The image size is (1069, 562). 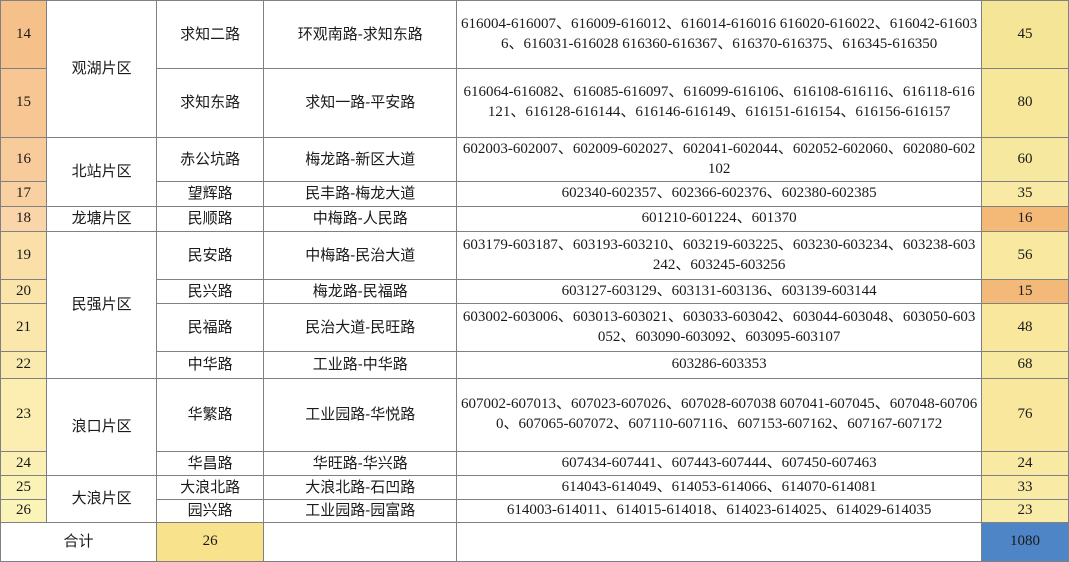 What do you see at coordinates (210, 255) in the screenshot?
I see `road-name-cell: 民安路` at bounding box center [210, 255].